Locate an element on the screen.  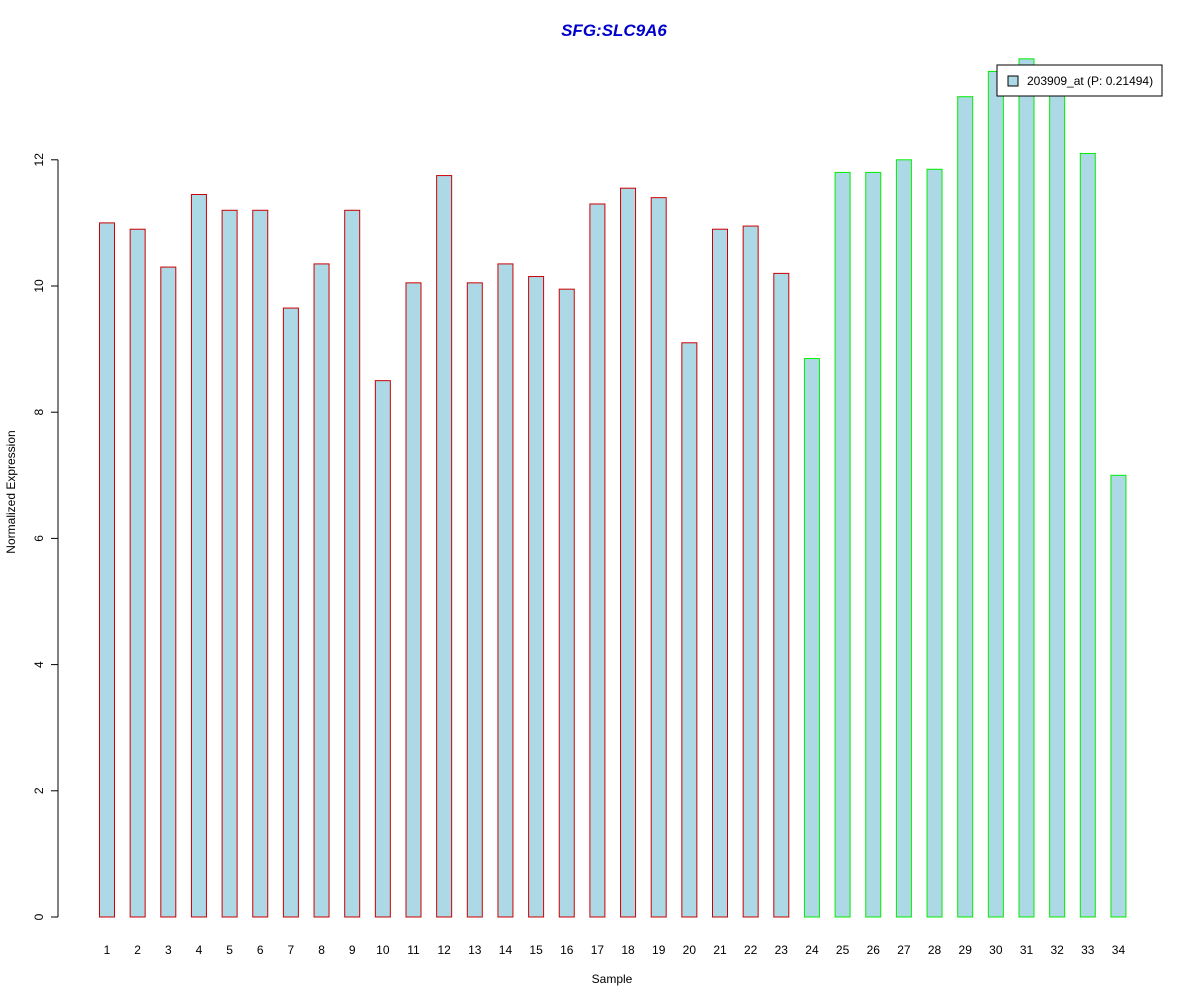
legend-label: 203909_at (P: 0.21494) is located at coordinates (1090, 81).